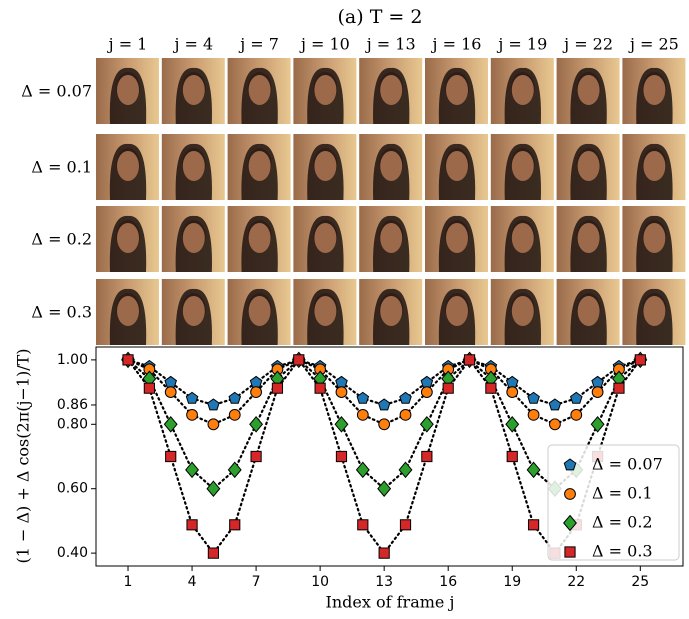  What do you see at coordinates (72, 424) in the screenshot?
I see `y-tick-label: 0.80` at bounding box center [72, 424].